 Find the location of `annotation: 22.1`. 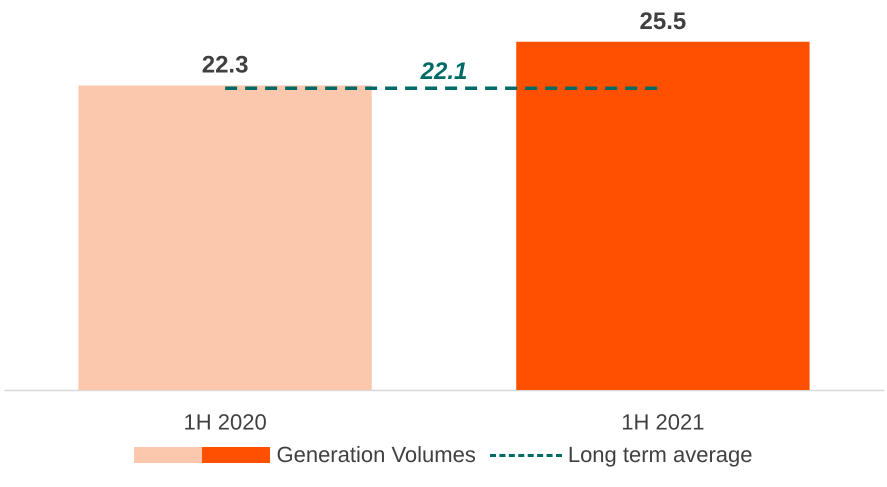

annotation: 22.1 is located at coordinates (444, 72).